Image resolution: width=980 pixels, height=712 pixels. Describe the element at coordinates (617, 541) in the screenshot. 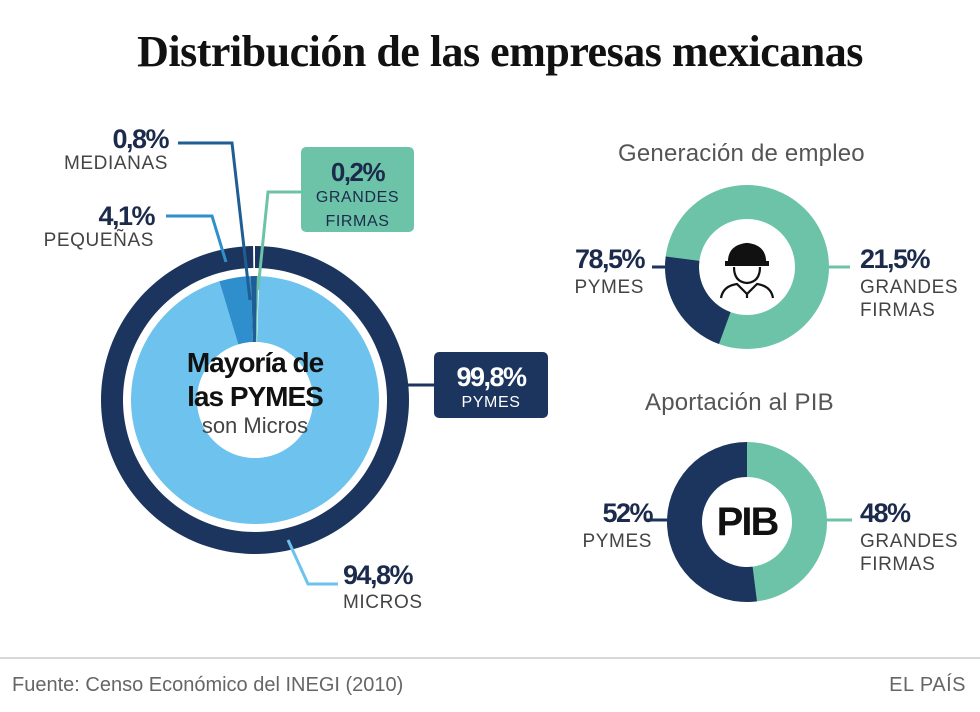

I see `pib-pymes-label: PYMES` at that location.